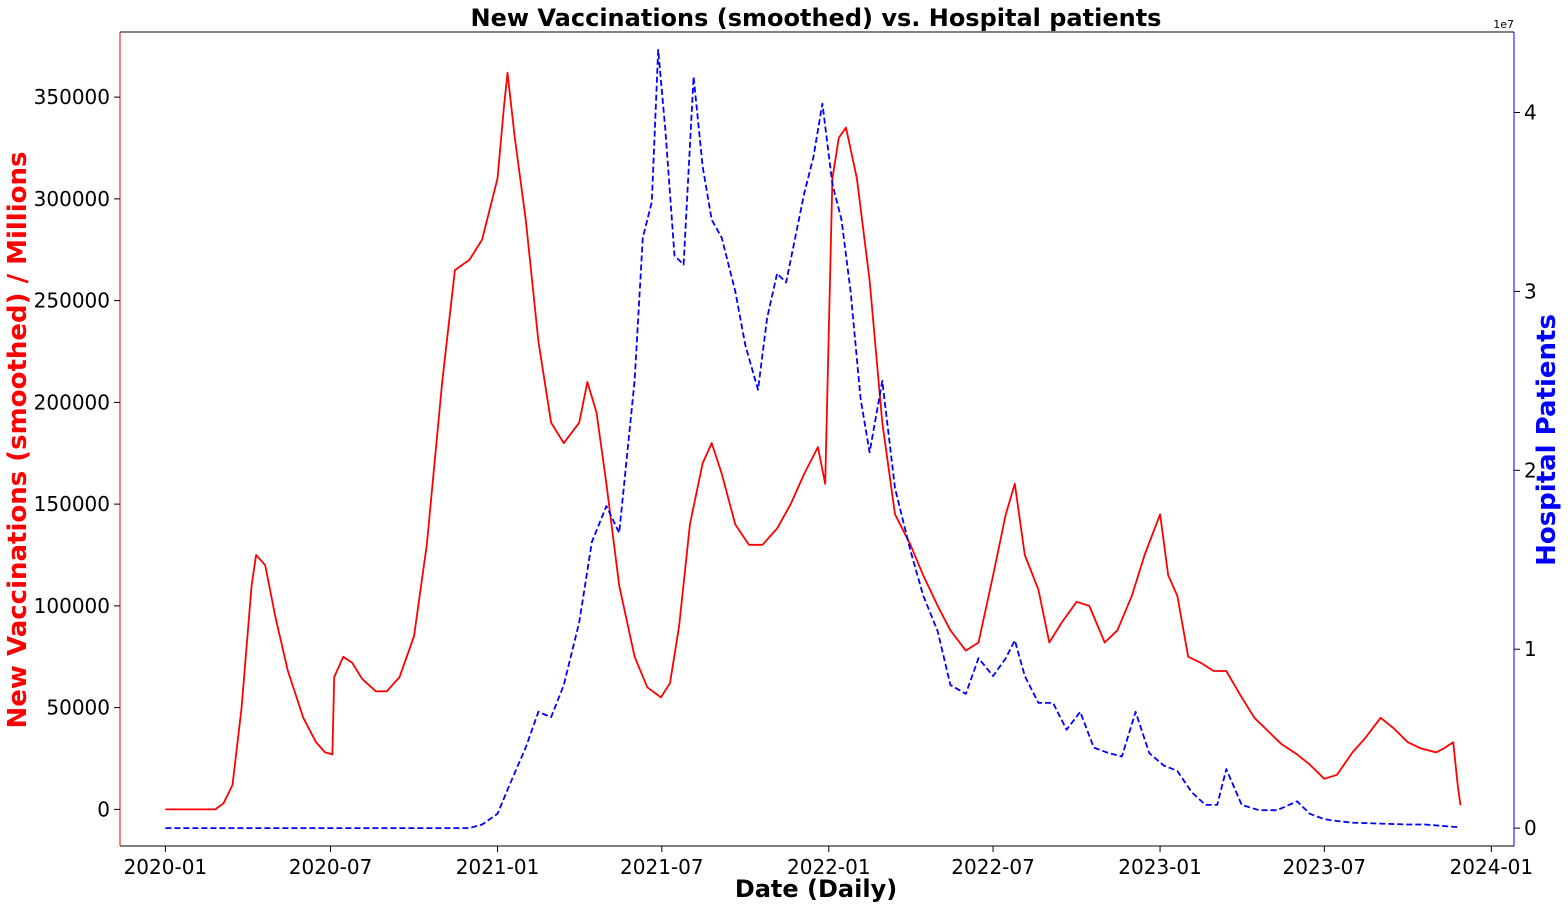  I want to click on left-y-tick-label: 350000, so click(72, 97).